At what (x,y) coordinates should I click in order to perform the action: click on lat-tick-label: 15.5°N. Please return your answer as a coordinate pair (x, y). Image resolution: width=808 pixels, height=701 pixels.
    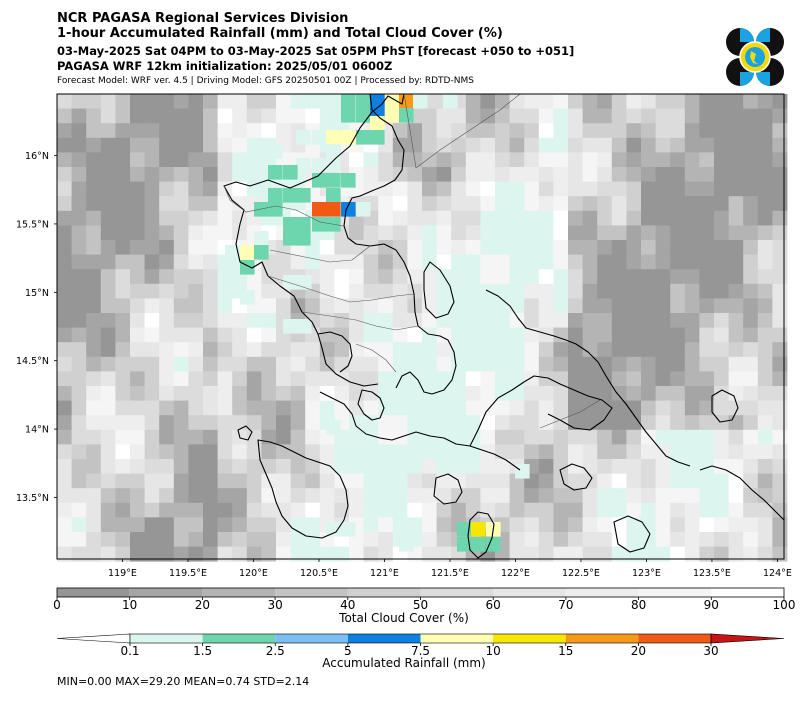
    Looking at the image, I should click on (32, 224).